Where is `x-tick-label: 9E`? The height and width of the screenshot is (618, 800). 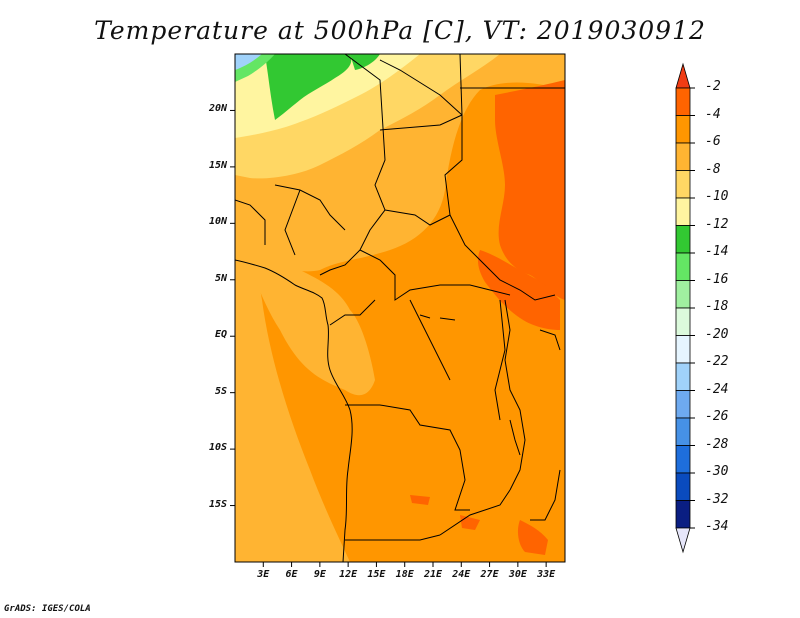
x-tick-label: 9E is located at coordinates (319, 574).